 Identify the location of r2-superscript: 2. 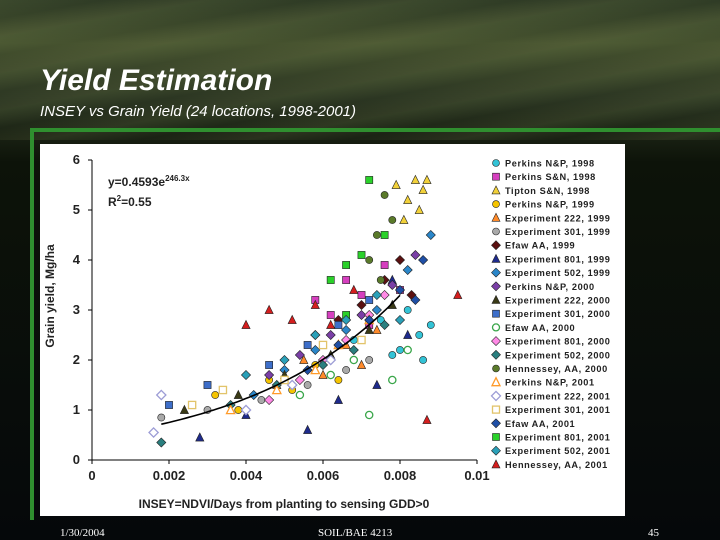
(119, 198).